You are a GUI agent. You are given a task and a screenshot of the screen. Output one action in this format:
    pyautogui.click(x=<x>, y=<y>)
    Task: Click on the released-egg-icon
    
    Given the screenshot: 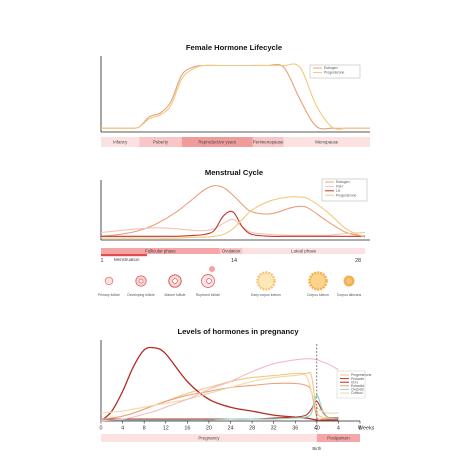 What is the action you would take?
    pyautogui.click(x=212, y=269)
    